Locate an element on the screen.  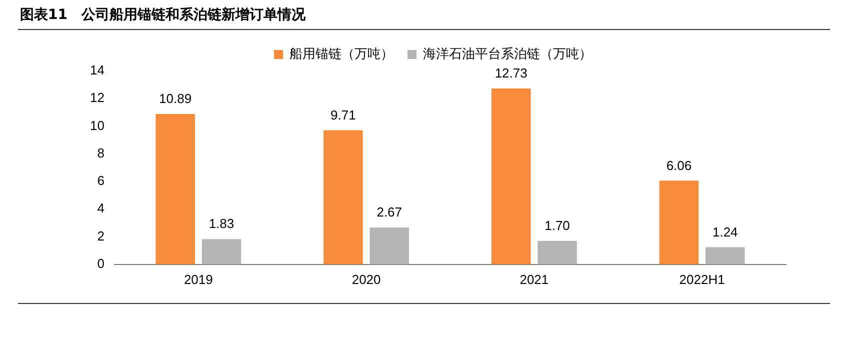
x-tick-label: 2021 is located at coordinates (534, 279).